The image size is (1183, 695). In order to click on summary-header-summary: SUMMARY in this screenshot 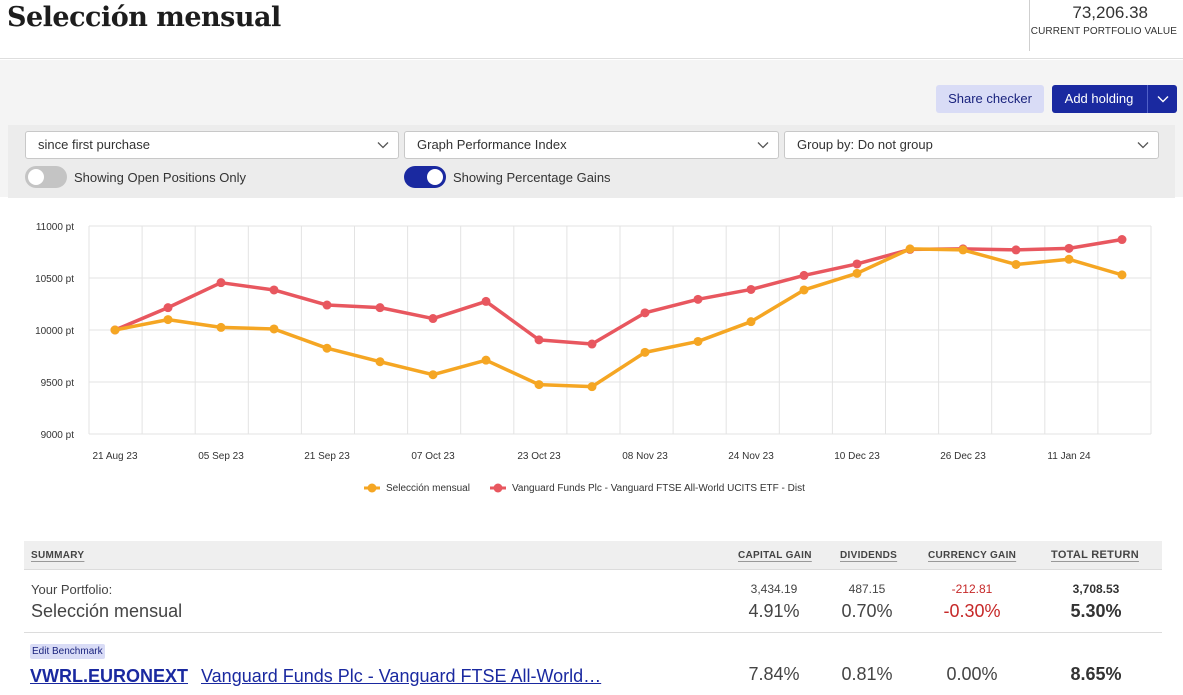, I will do `click(58, 555)`.